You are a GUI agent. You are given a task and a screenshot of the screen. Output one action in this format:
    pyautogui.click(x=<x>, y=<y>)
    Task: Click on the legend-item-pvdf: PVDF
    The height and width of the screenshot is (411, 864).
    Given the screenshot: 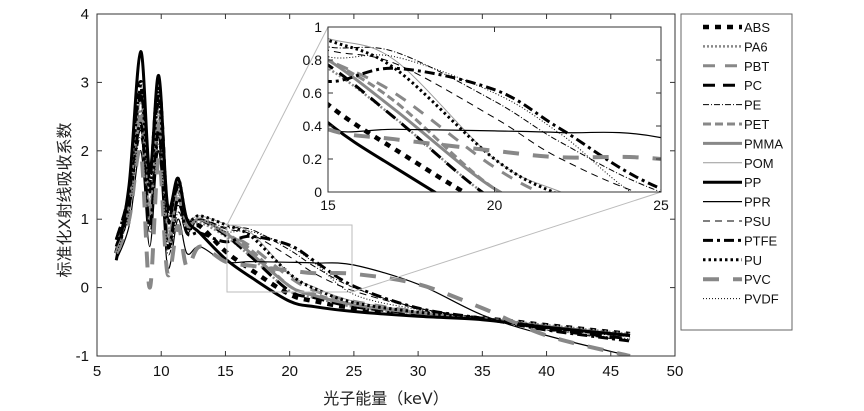 What is the action you would take?
    pyautogui.click(x=741, y=299)
    